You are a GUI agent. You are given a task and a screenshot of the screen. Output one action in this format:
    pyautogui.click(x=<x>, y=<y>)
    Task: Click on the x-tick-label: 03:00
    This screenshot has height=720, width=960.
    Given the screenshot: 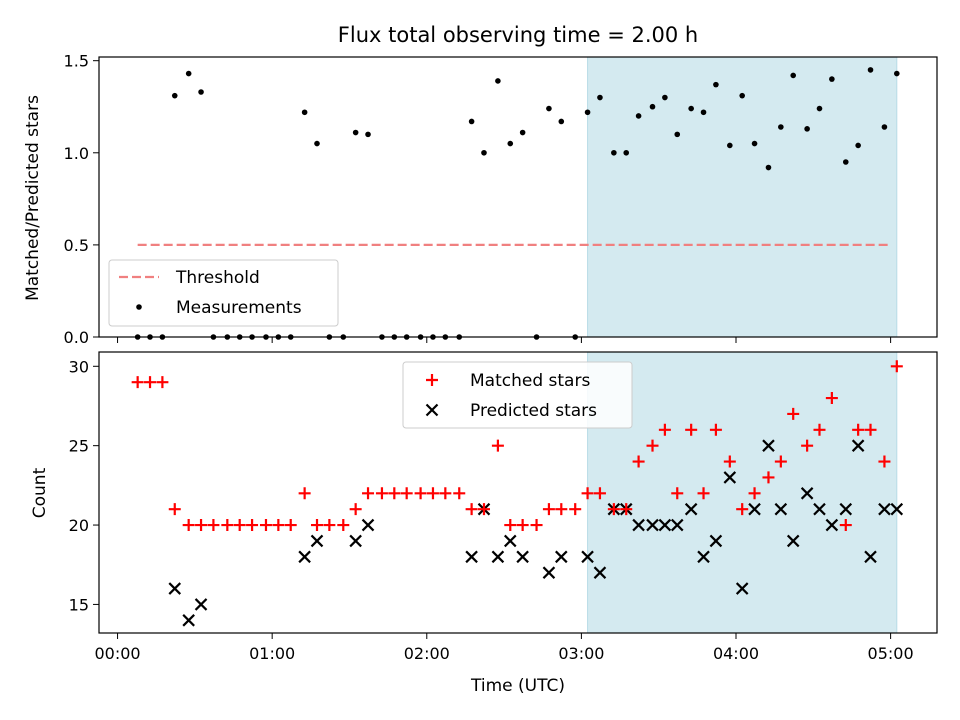 What is the action you would take?
    pyautogui.click(x=581, y=653)
    